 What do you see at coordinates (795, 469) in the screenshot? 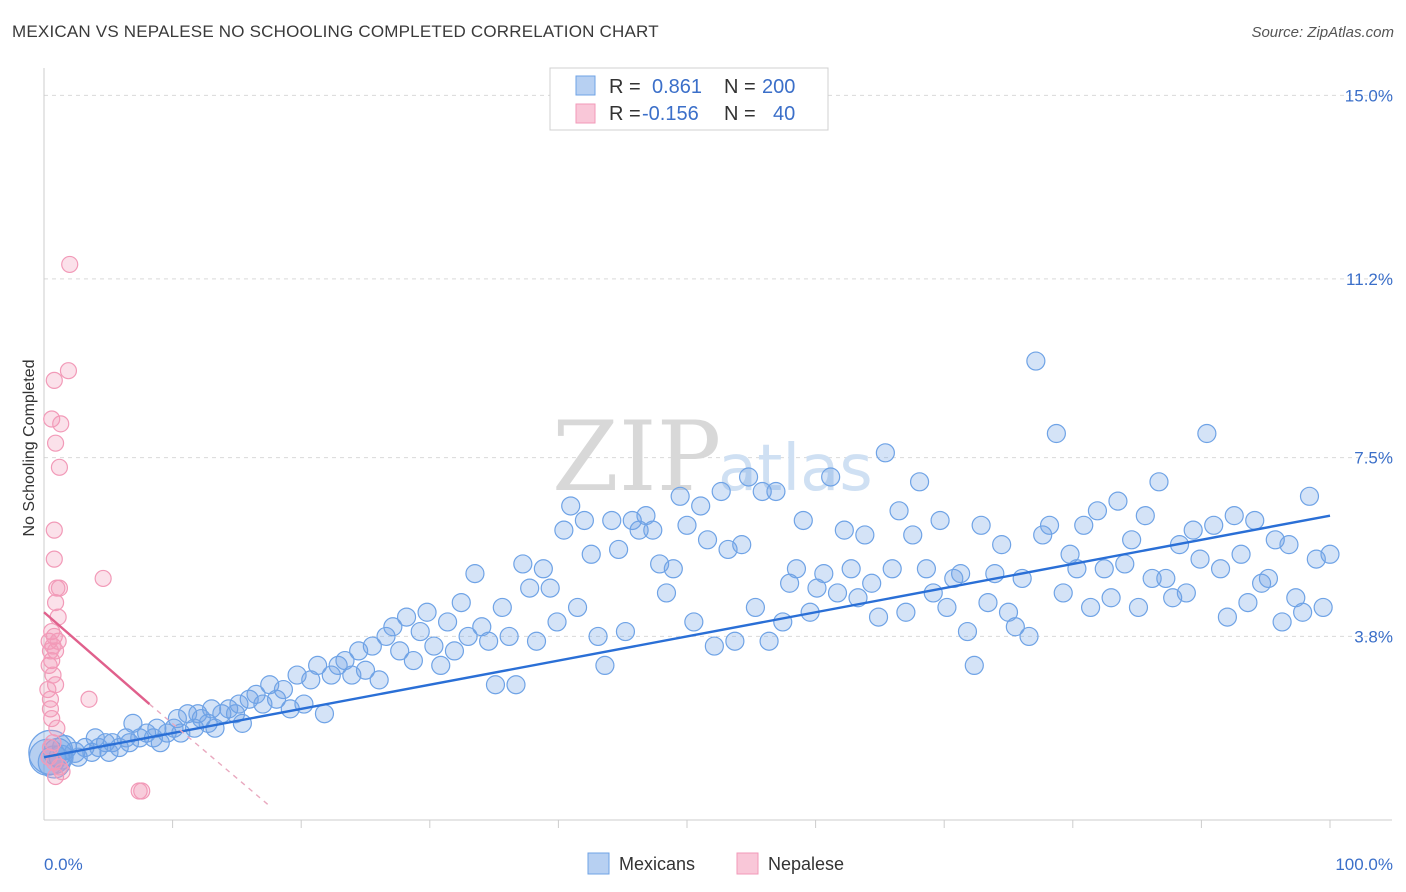
I see `watermark-atlas: atlas` at bounding box center [795, 469].